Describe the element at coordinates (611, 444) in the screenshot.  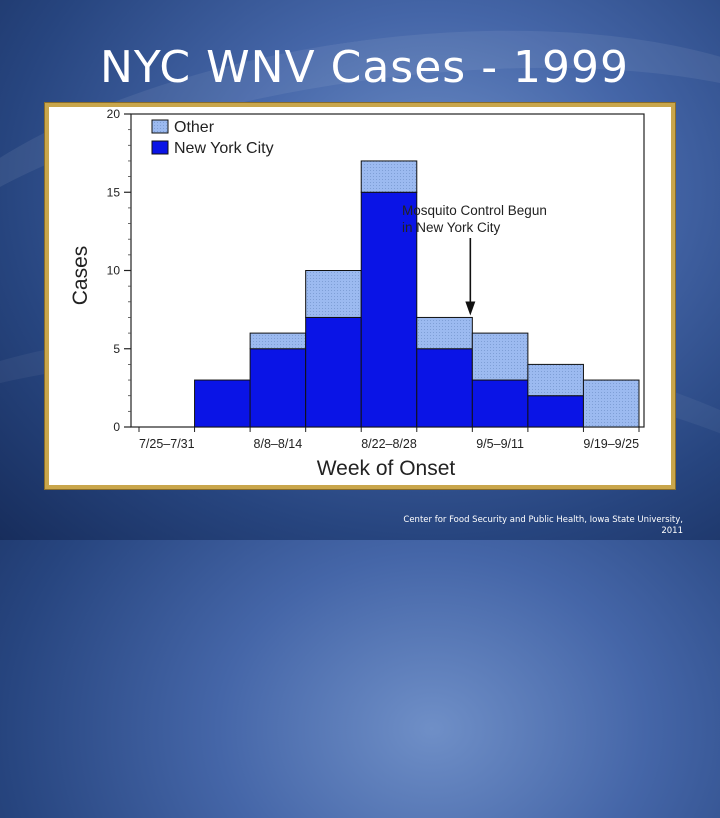
I see `x-tick-label: 9/19–9/25` at that location.